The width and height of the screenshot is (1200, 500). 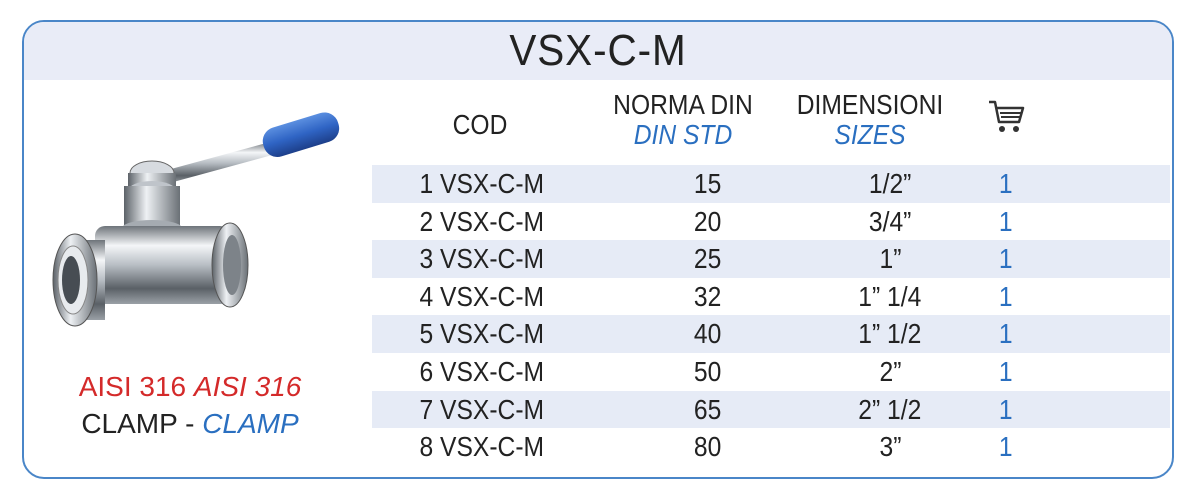 I want to click on type-label: CLAMP -, so click(x=138, y=423).